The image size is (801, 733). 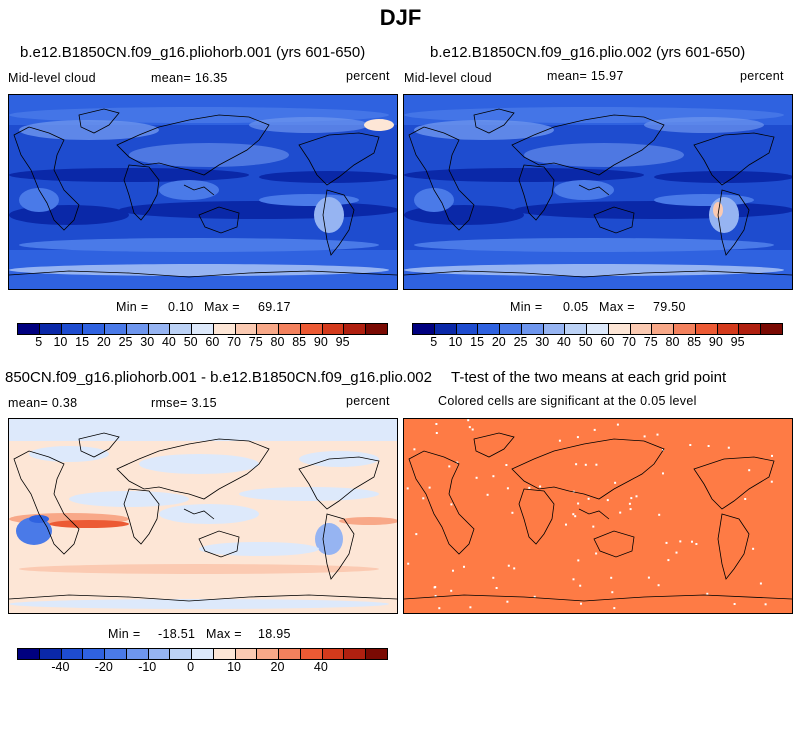 I want to click on panel2-map-svg, so click(x=598, y=192).